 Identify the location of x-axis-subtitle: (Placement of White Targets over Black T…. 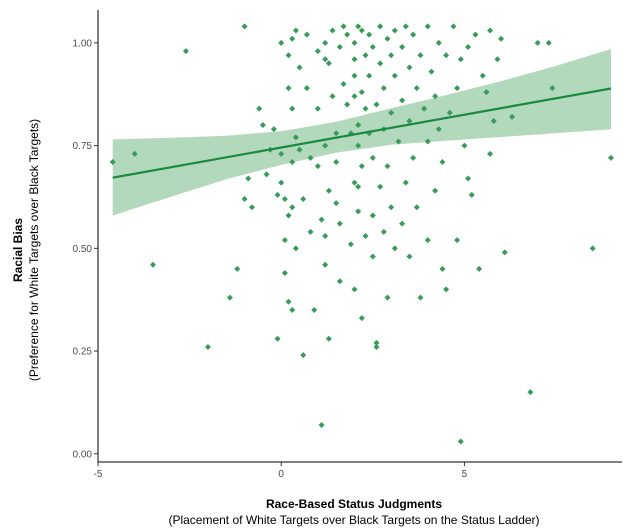
(353, 520).